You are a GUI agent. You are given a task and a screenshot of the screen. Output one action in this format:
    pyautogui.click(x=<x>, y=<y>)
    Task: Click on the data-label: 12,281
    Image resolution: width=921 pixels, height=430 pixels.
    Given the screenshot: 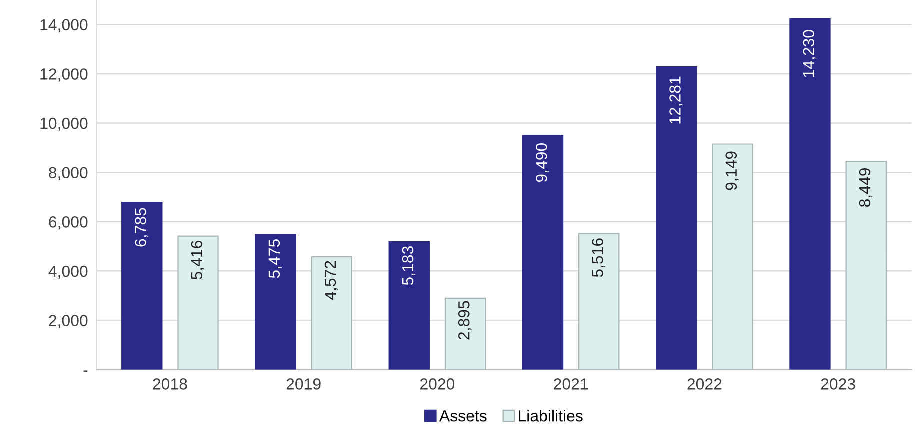 What is the action you would take?
    pyautogui.click(x=676, y=100)
    